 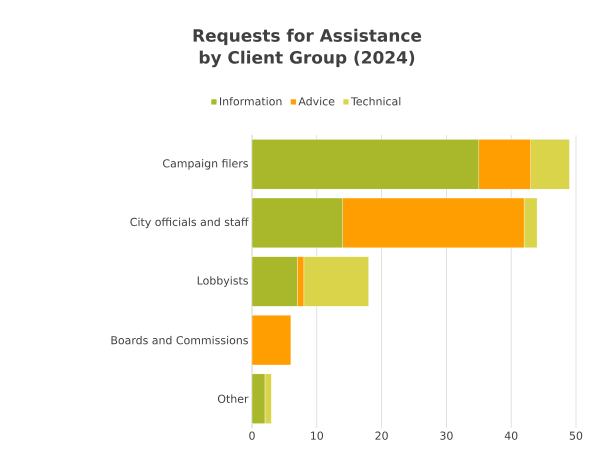 What do you see at coordinates (381, 436) in the screenshot?
I see `x-tick-label: 20` at bounding box center [381, 436].